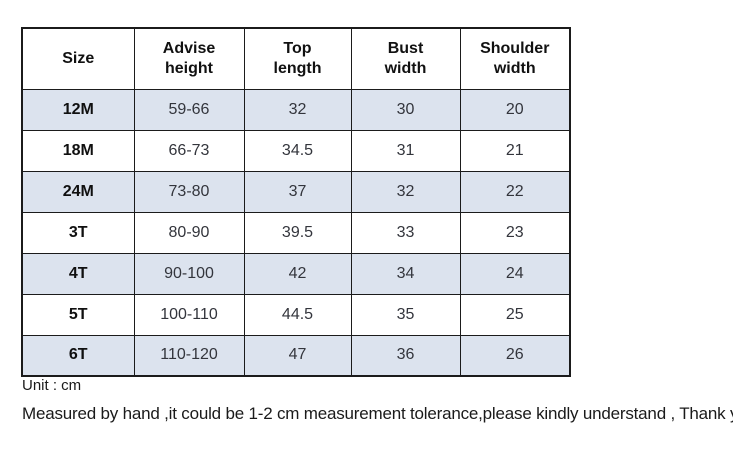 The width and height of the screenshot is (733, 458). I want to click on top-length-value: 44.5, so click(297, 314).